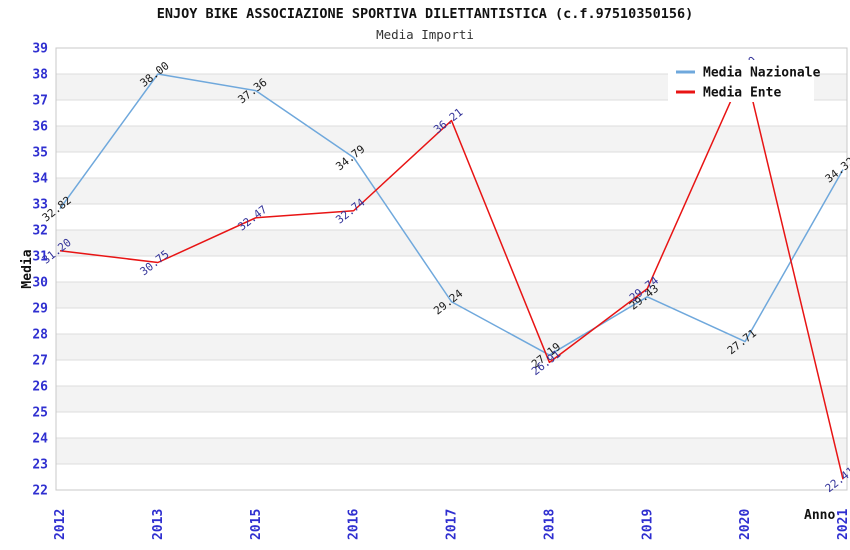 This screenshot has height=550, width=850. Describe the element at coordinates (27, 268) in the screenshot. I see `y-axis-title: Media` at that location.